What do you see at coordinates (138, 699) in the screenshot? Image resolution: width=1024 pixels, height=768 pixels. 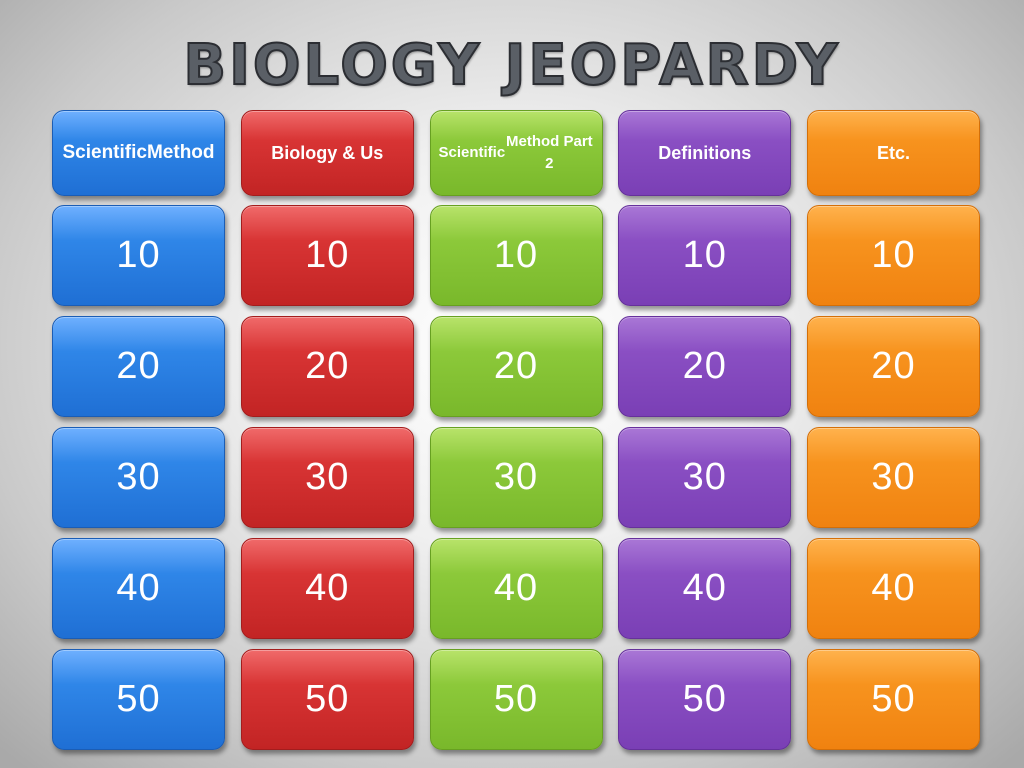 I see `value-tile-scientific-method-50: 50` at bounding box center [138, 699].